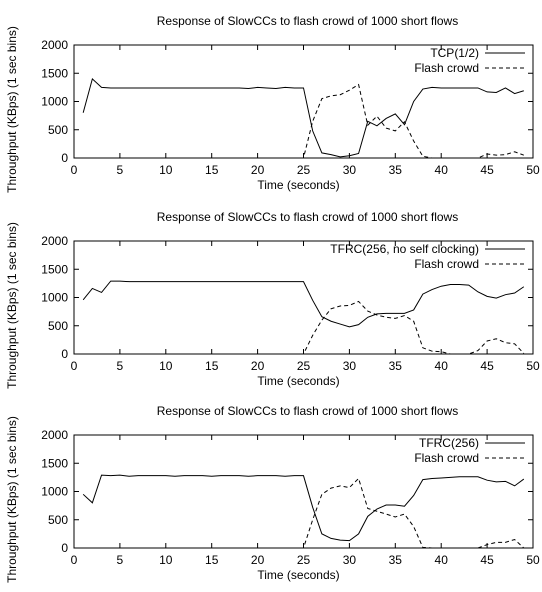 The image size is (542, 592). What do you see at coordinates (404, 249) in the screenshot?
I see `legend-label-1: TFRC(256, no self clocking)` at bounding box center [404, 249].